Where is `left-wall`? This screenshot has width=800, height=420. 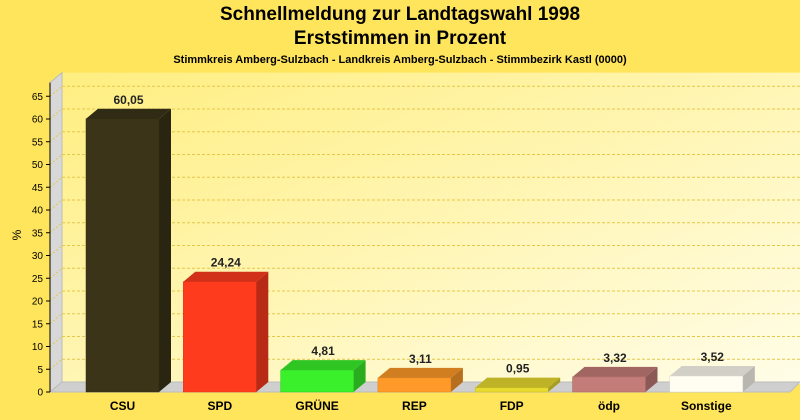
left-wall is located at coordinates (56, 232).